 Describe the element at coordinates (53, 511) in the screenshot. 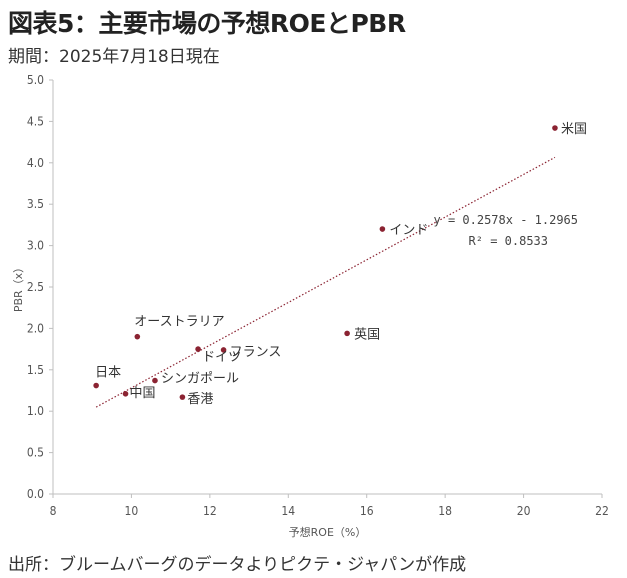

I see `x-tick-label: 8` at that location.